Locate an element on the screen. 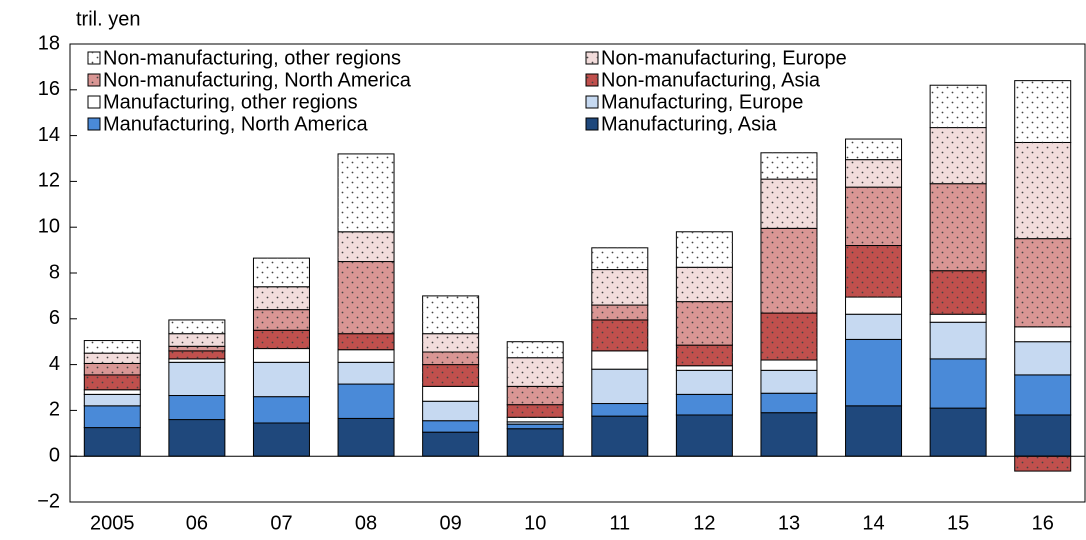 This screenshot has height=540, width=1086. y-tick-label: 8 is located at coordinates (54, 272).